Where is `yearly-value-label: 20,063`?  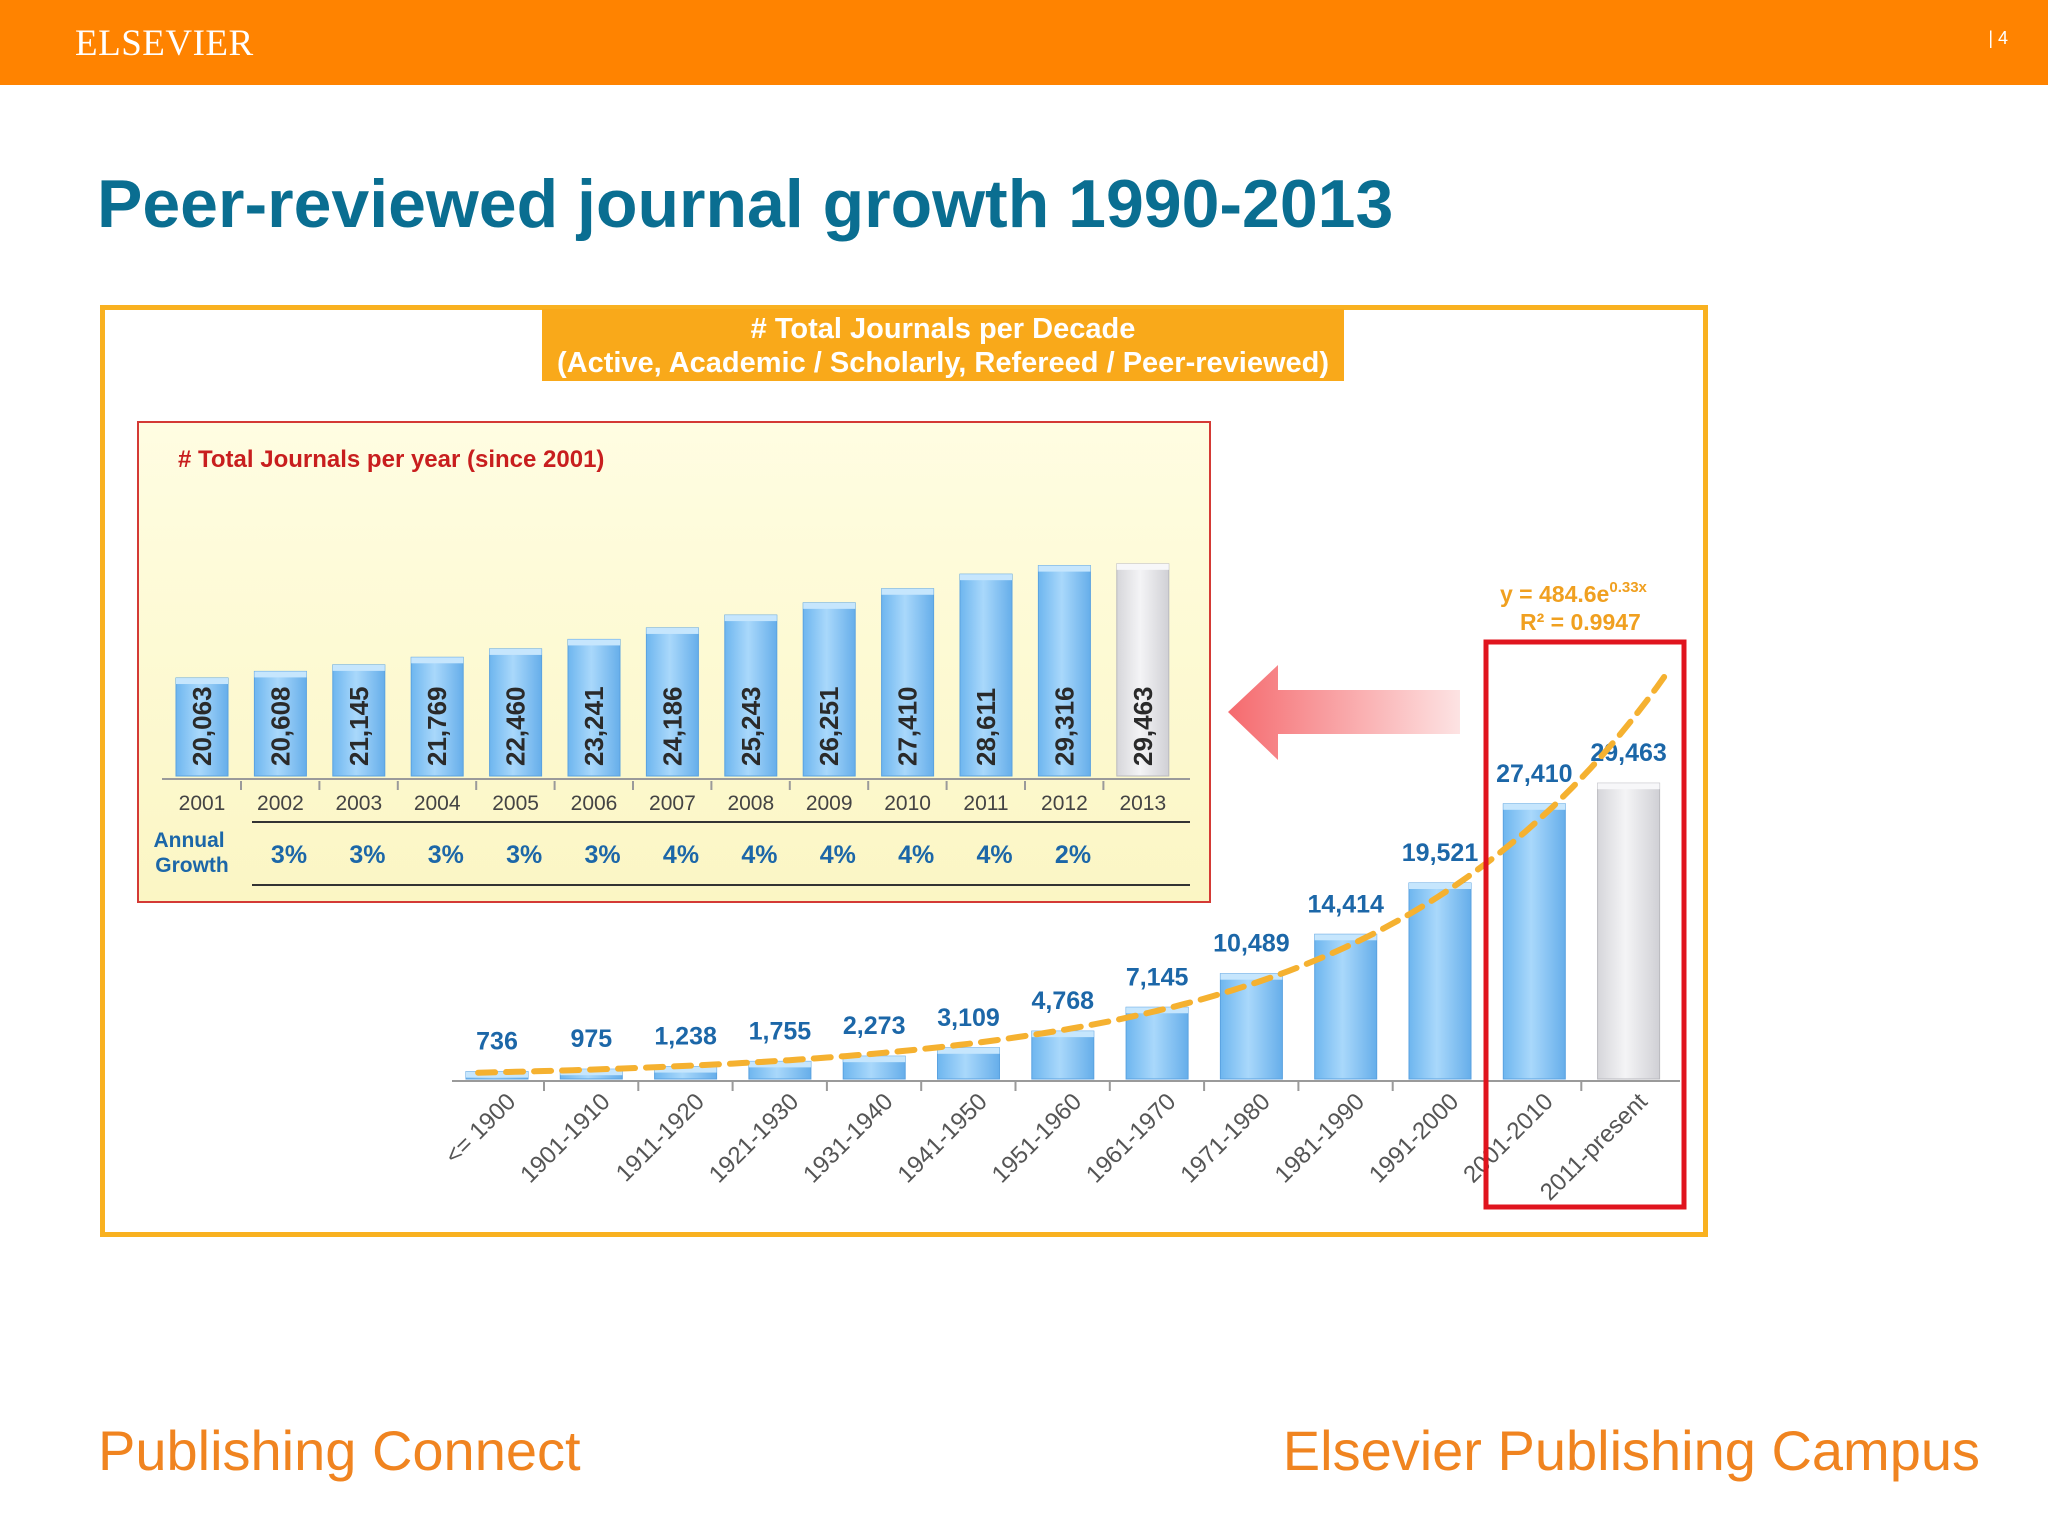 yearly-value-label: 20,063 is located at coordinates (202, 726).